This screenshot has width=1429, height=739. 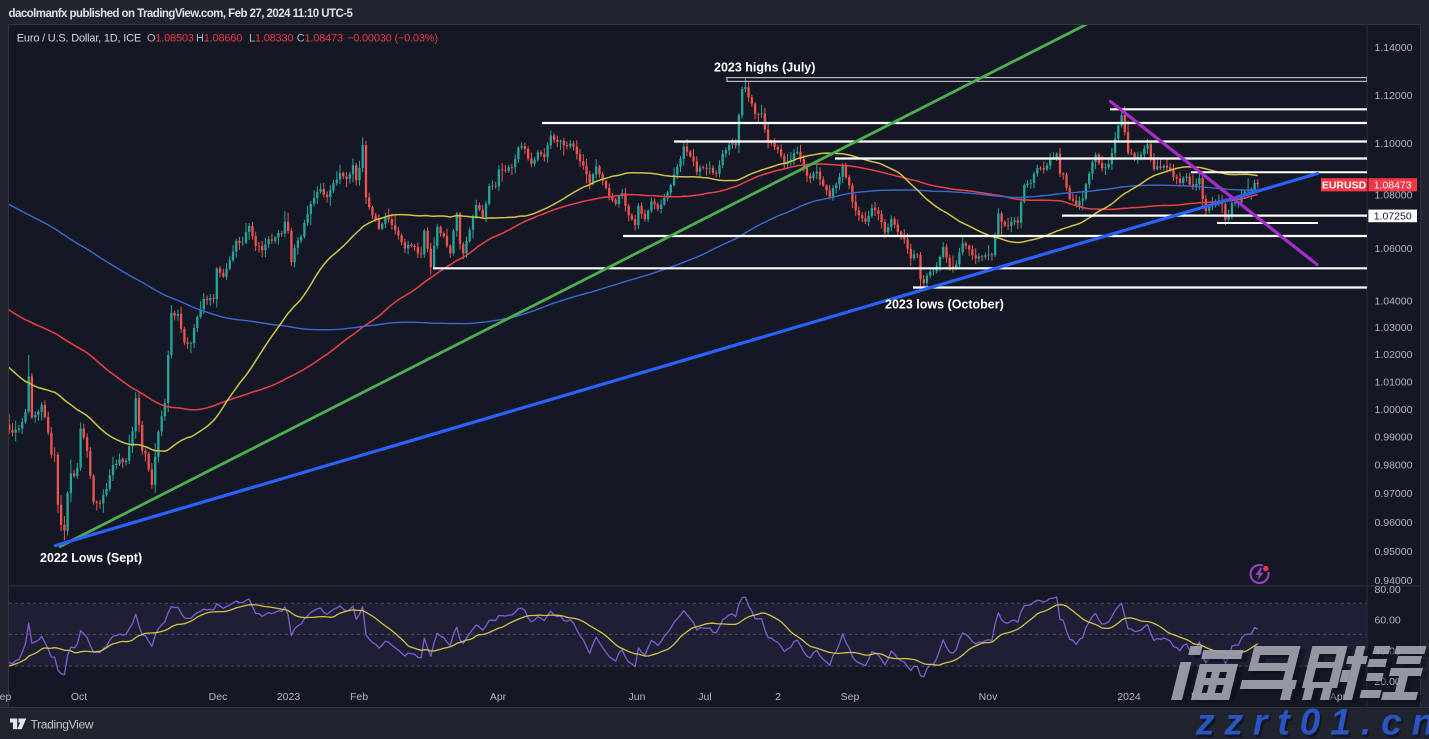 What do you see at coordinates (778, 697) in the screenshot?
I see `svg-text: 2` at bounding box center [778, 697].